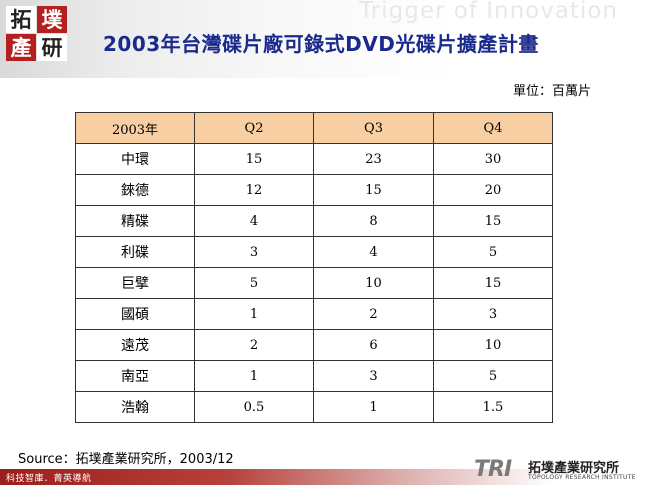  I want to click on value-cell: 1.5, so click(493, 407).